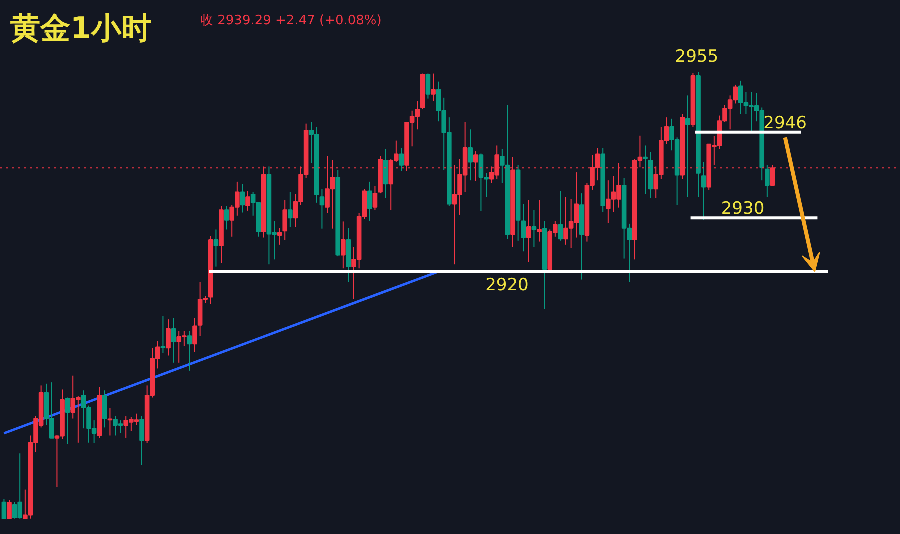 This screenshot has height=534, width=900. I want to click on annotation: 2930, so click(743, 209).